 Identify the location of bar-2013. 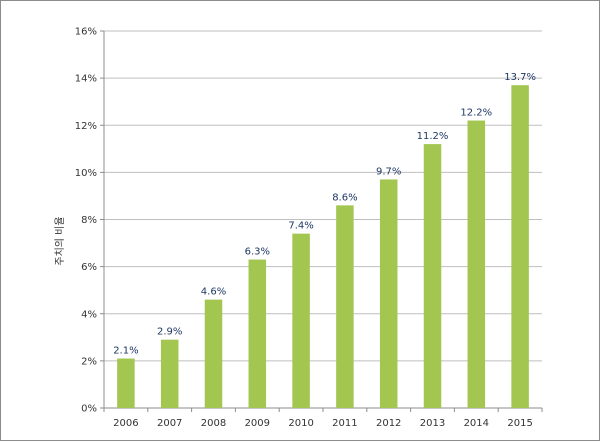
(432, 276).